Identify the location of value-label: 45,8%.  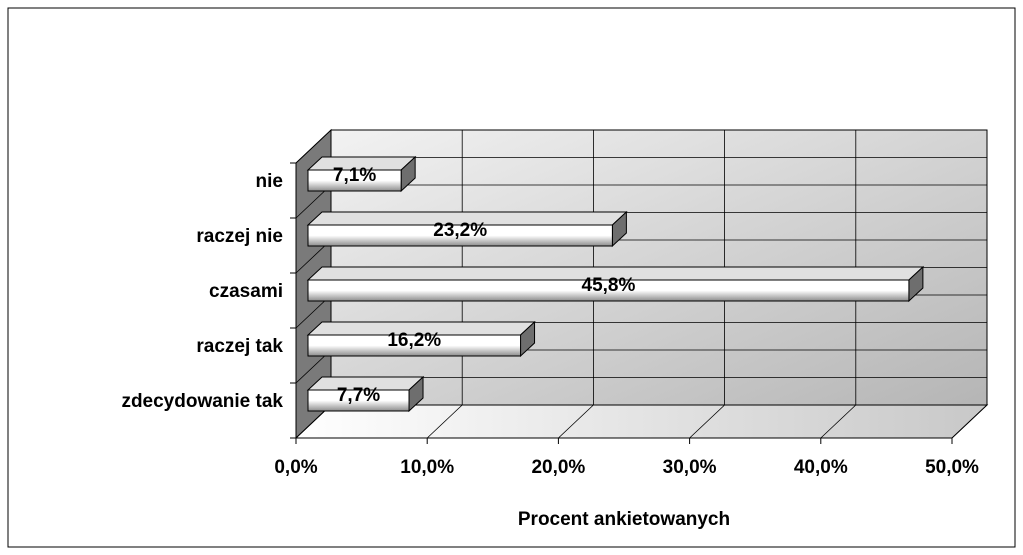
(609, 285).